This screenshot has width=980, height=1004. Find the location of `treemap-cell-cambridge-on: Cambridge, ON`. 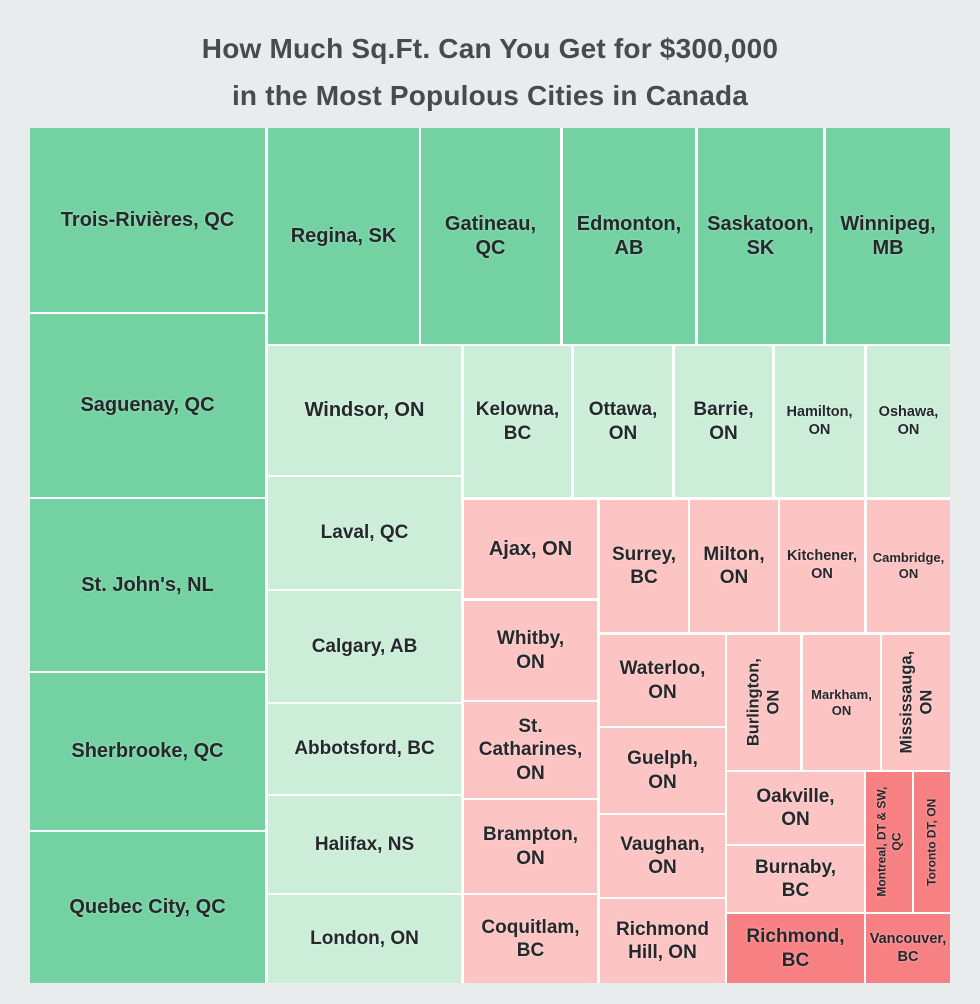

treemap-cell-cambridge-on: Cambridge, ON is located at coordinates (908, 566).